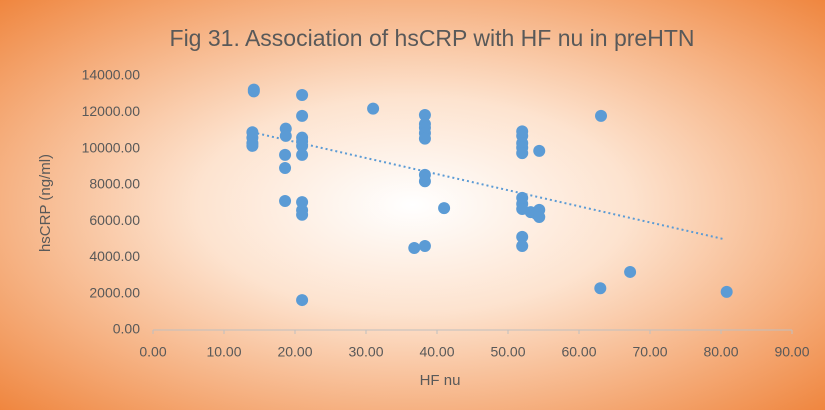 This screenshot has width=825, height=410. I want to click on x-tick-label: 60.00, so click(578, 352).